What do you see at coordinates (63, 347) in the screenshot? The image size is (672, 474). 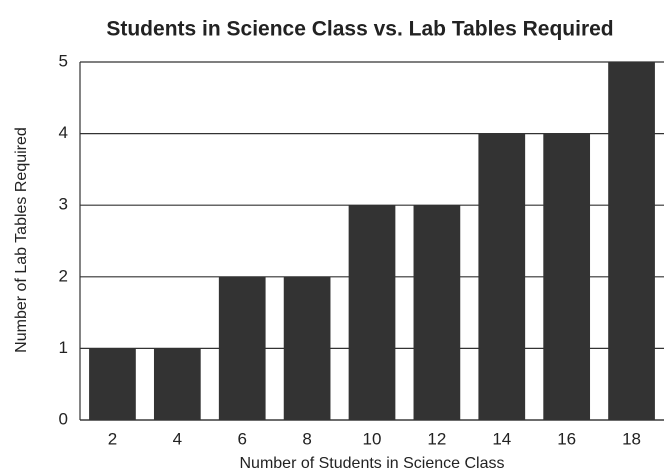 I see `y-tick-label: 1` at bounding box center [63, 347].